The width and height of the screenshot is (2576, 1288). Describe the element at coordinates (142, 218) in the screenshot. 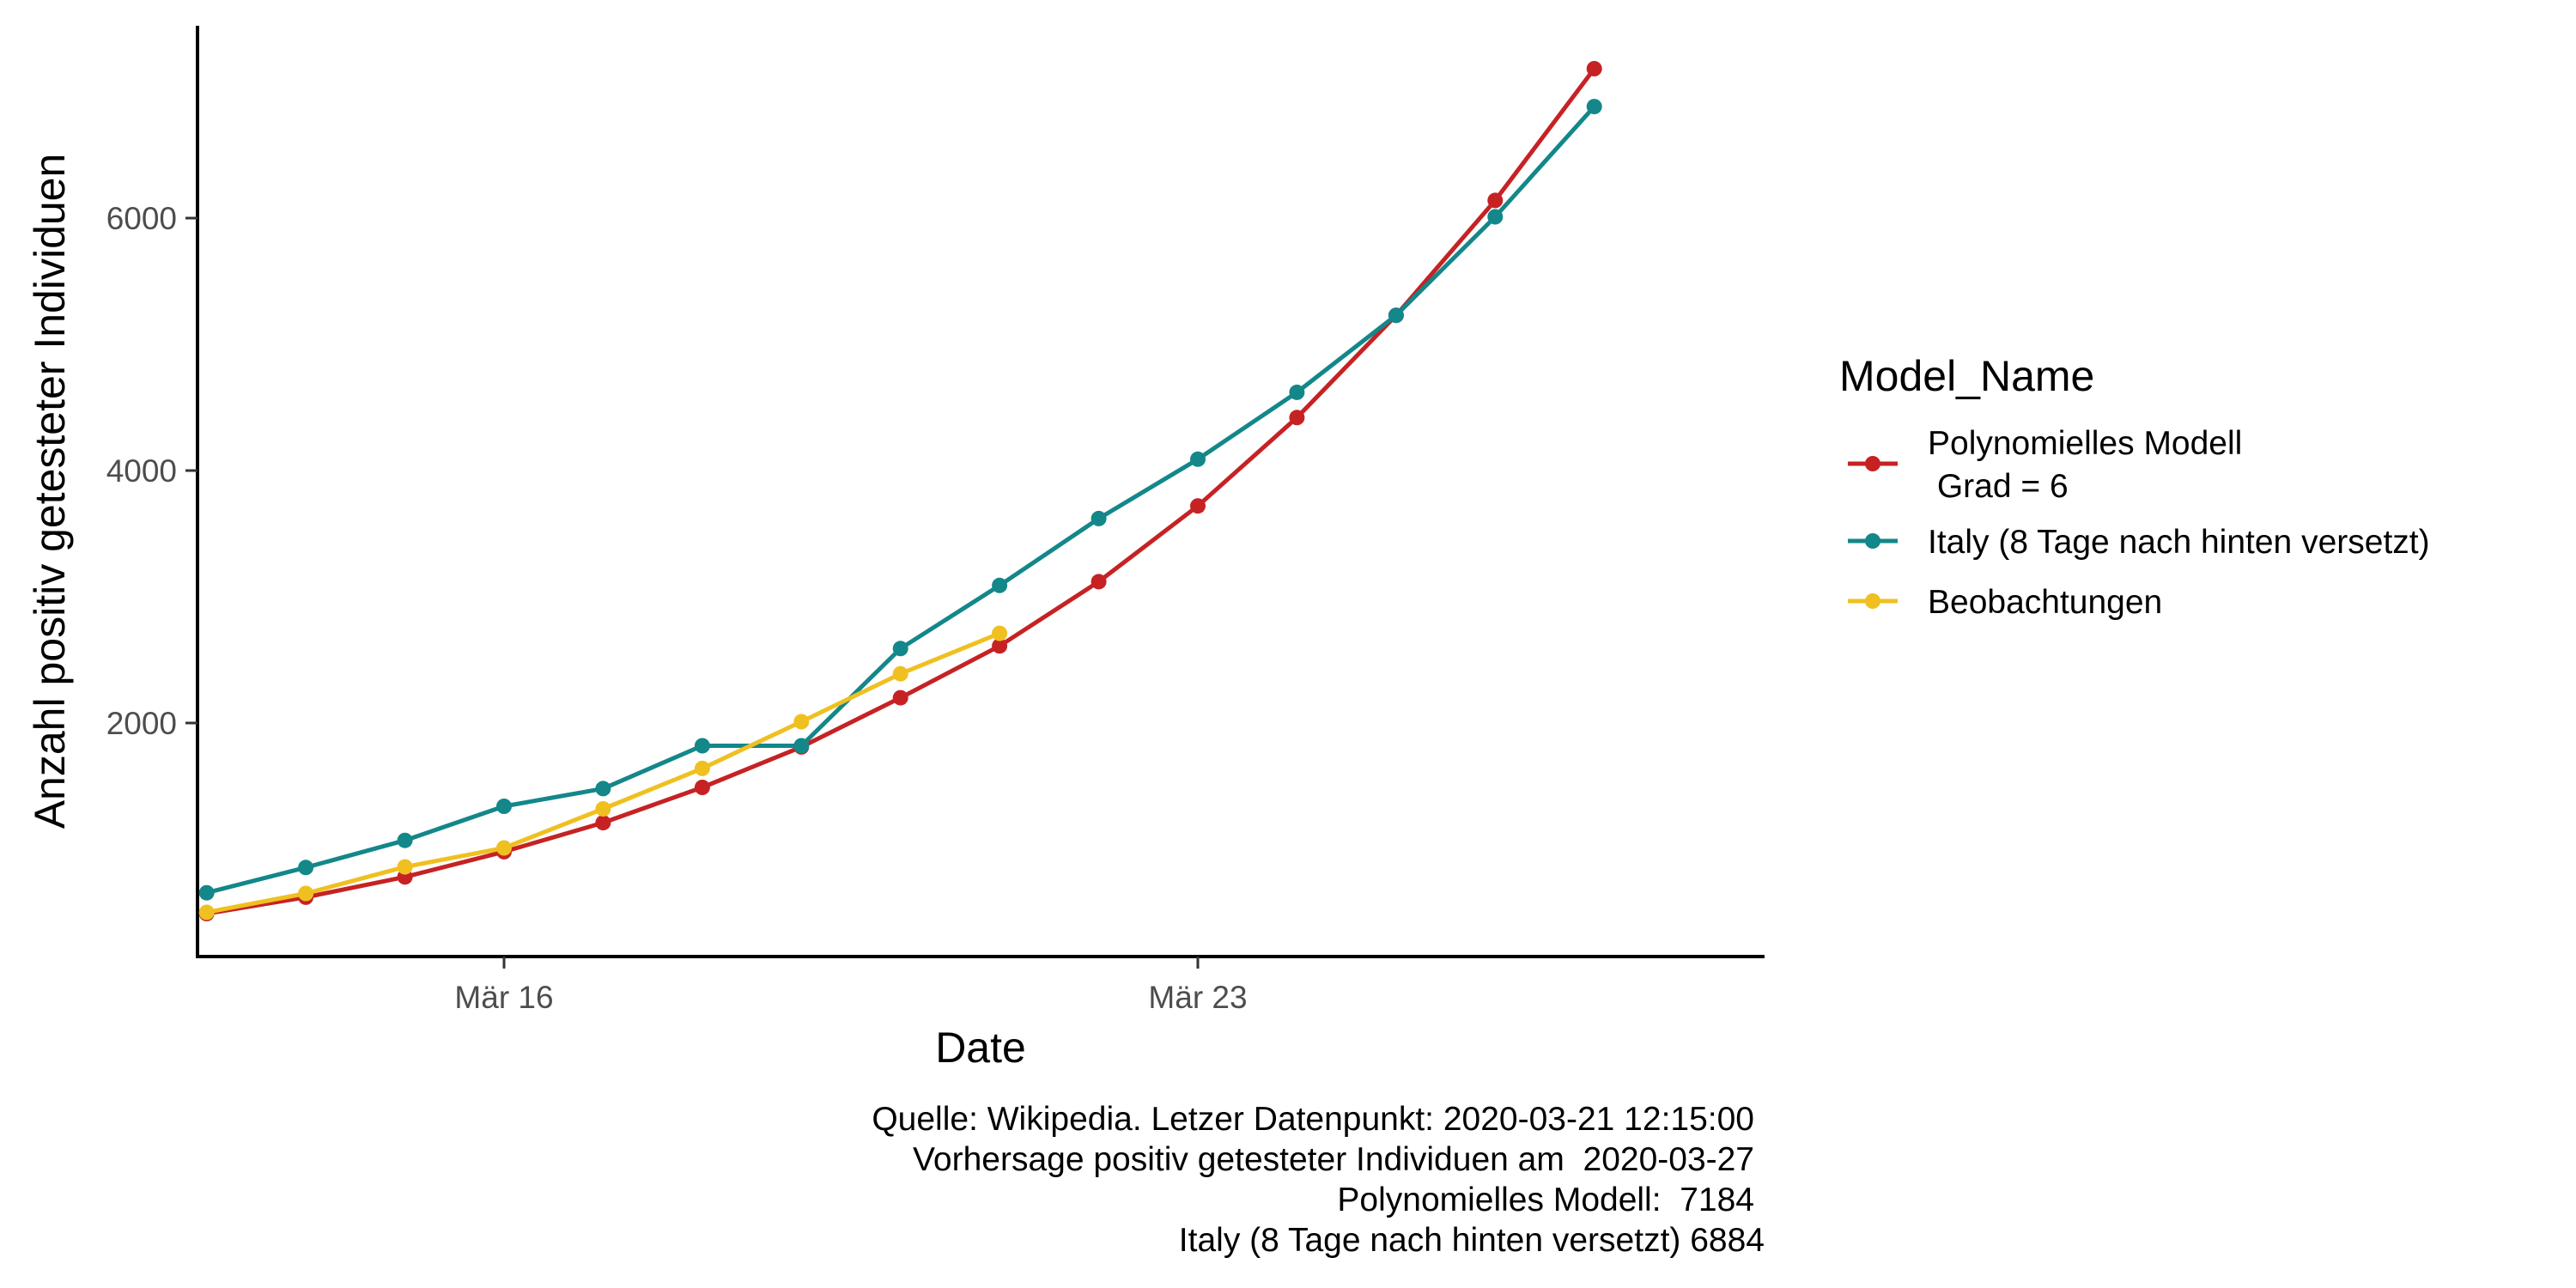

I see `y-tick-label-6000: 6000` at that location.